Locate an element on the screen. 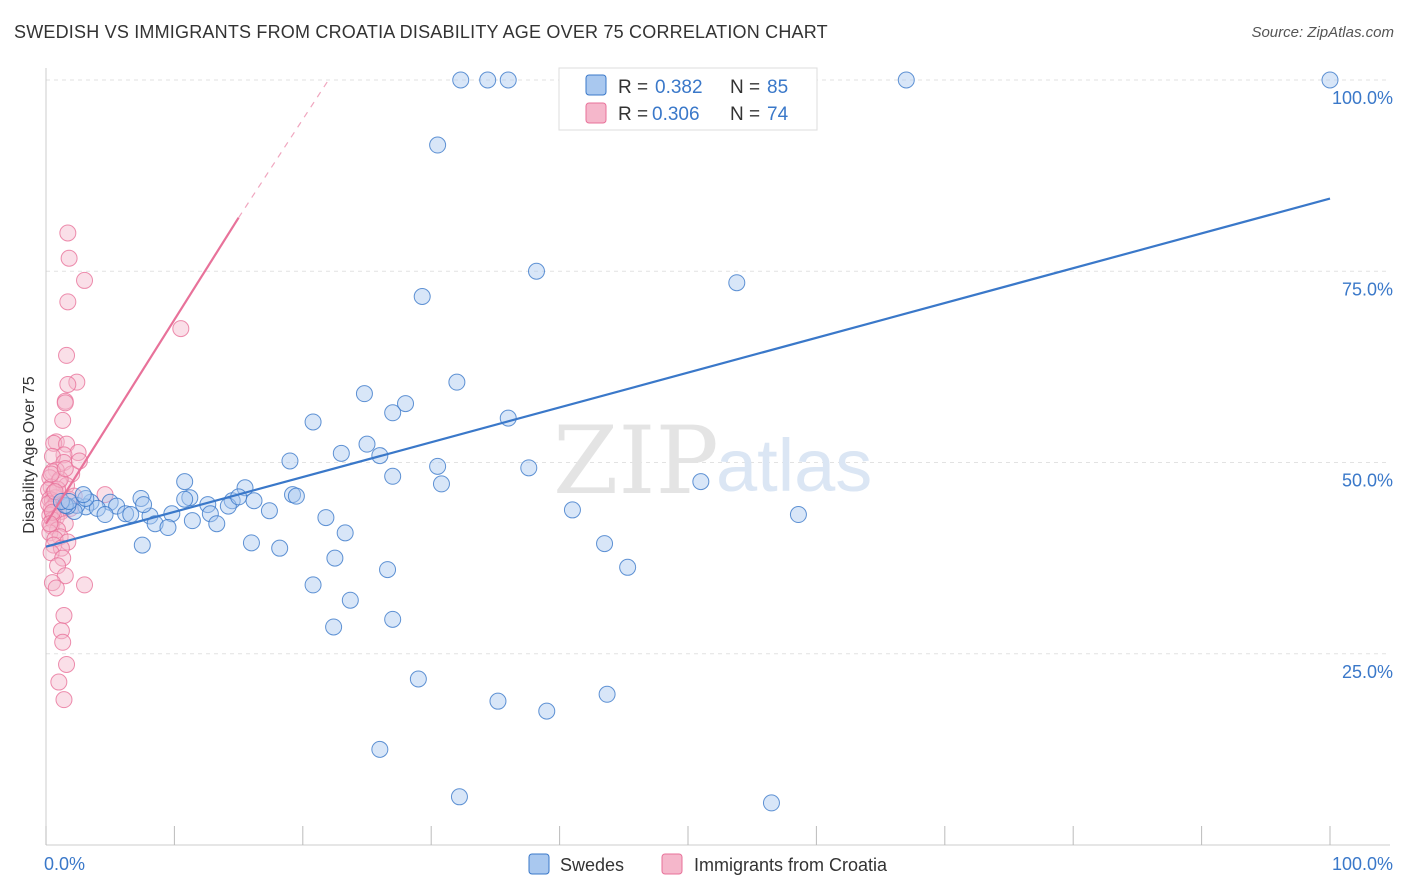 The height and width of the screenshot is (892, 1406). legend-n-value-2: 74 is located at coordinates (778, 114).